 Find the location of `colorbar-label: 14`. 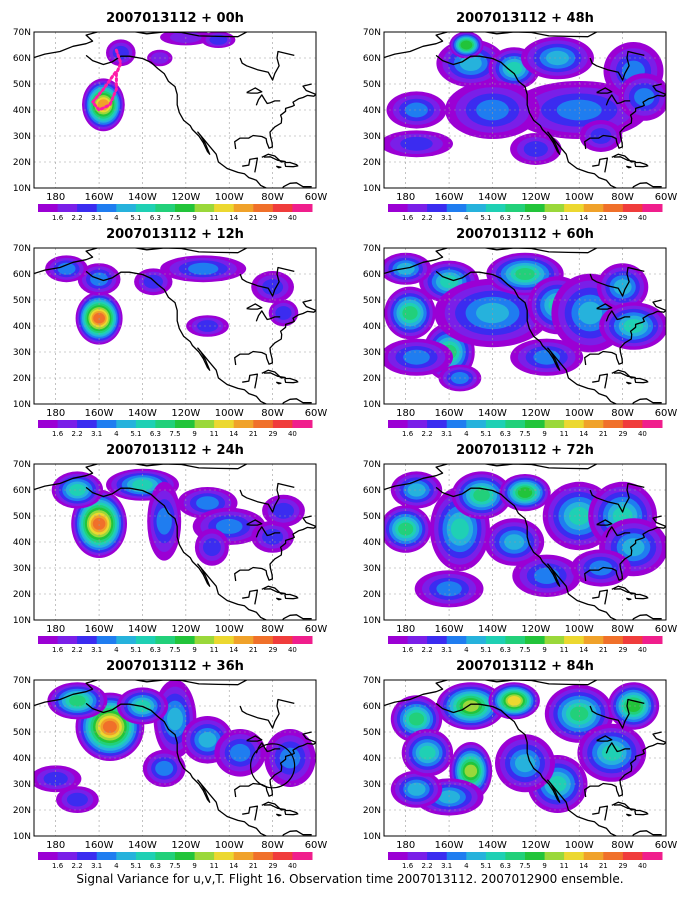

colorbar-label: 14 is located at coordinates (233, 866).